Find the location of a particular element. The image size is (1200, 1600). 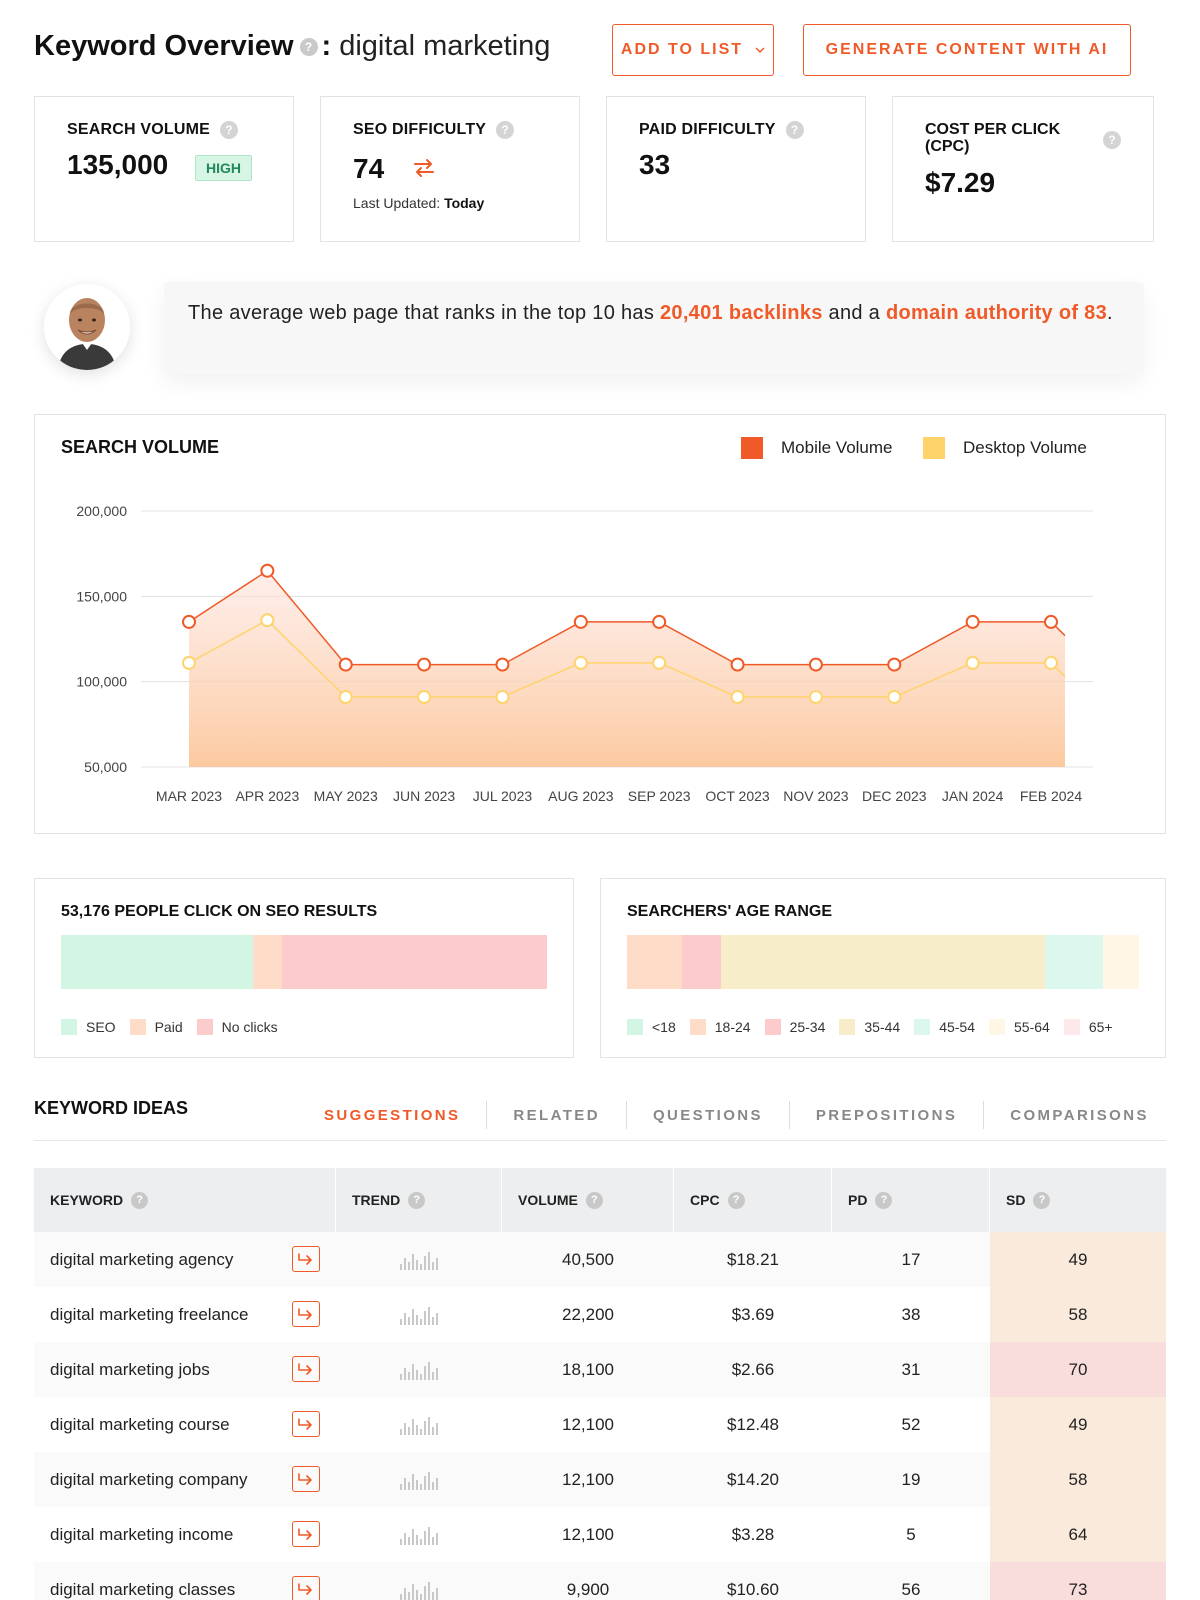

legend-item: 65+ is located at coordinates (1088, 1027).